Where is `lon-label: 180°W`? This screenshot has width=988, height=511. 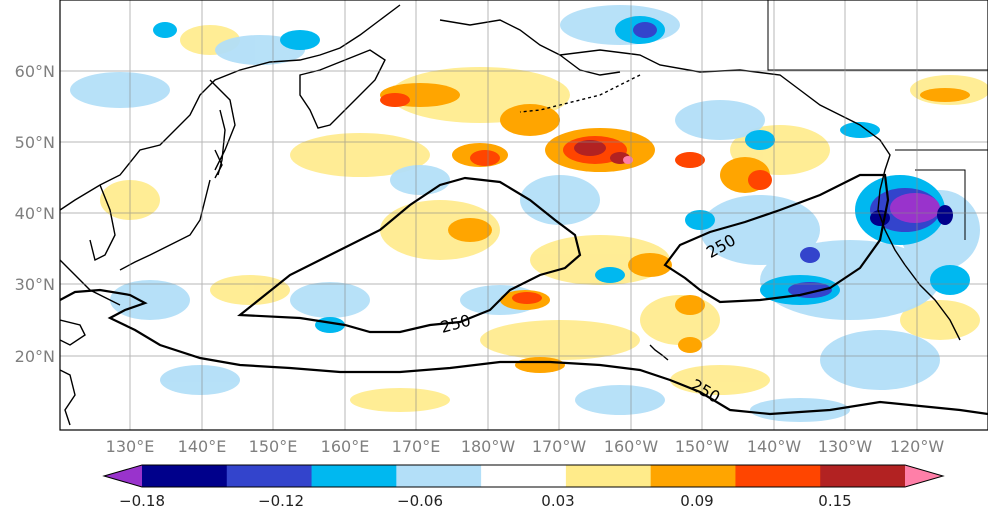 lon-label: 180°W is located at coordinates (488, 446).